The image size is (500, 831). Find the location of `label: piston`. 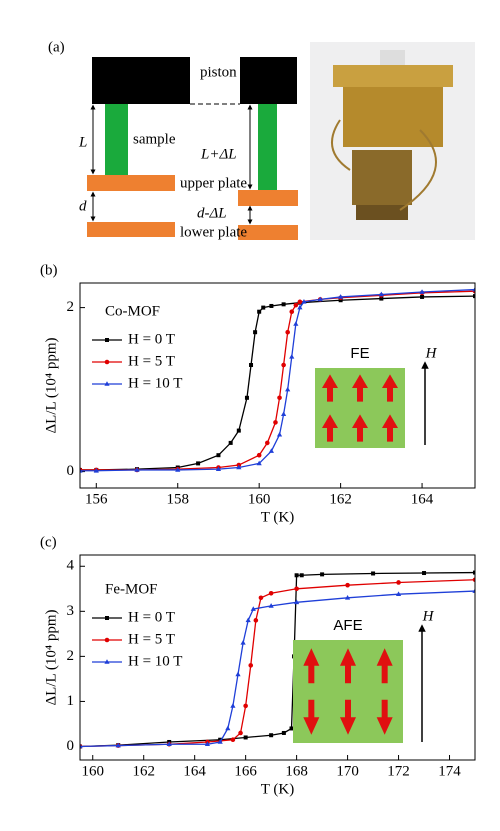

label: piston is located at coordinates (218, 72).